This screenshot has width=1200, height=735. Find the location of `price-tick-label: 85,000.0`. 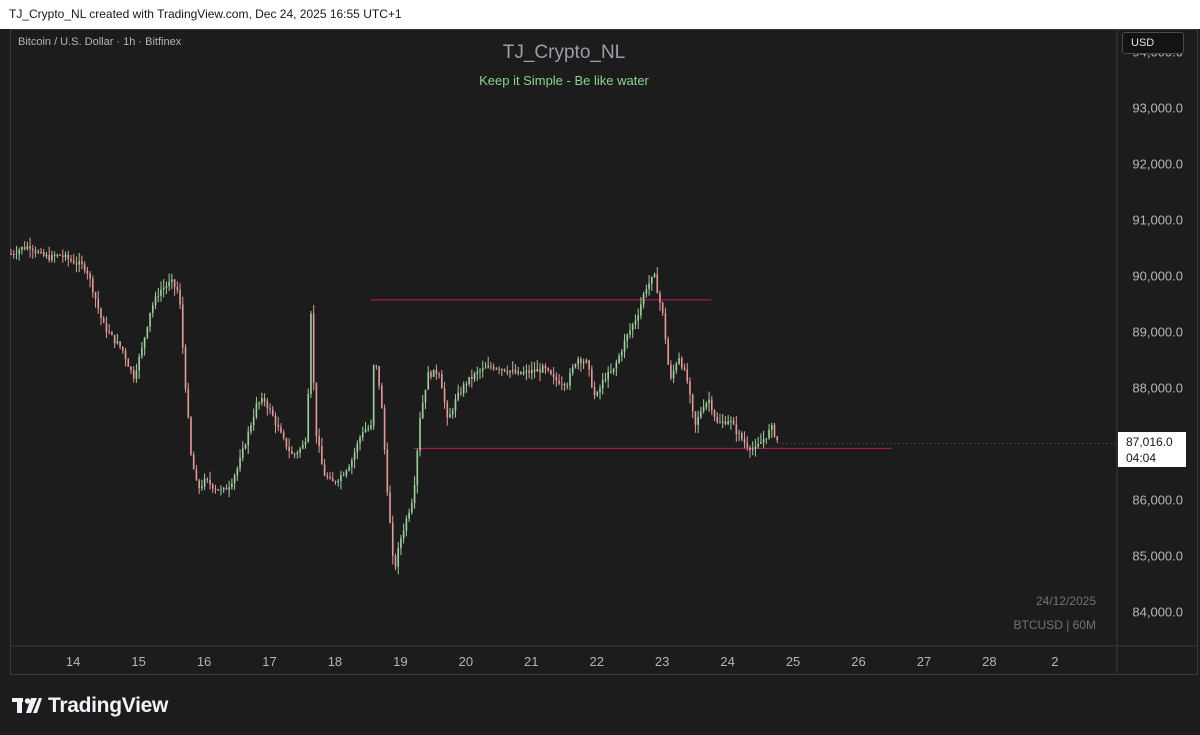

price-tick-label: 85,000.0 is located at coordinates (1157, 555).